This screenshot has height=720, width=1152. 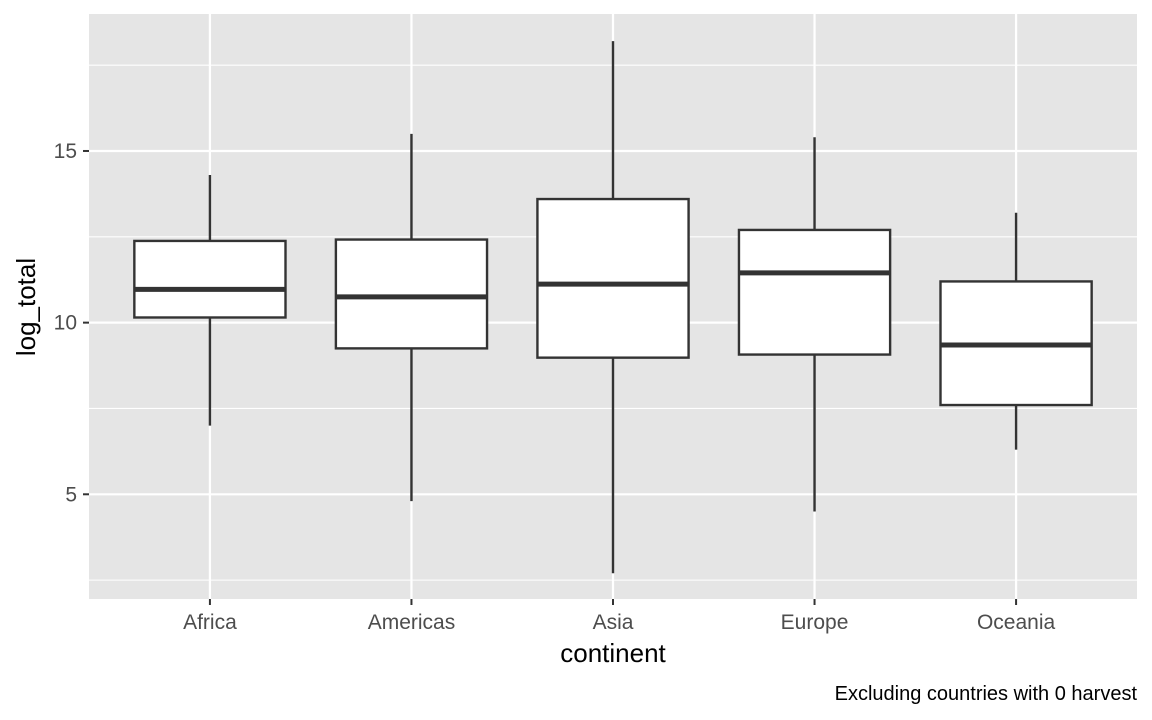 I want to click on x-axis: Africa Americas Asia Europe Oceania, so click(x=619, y=616).